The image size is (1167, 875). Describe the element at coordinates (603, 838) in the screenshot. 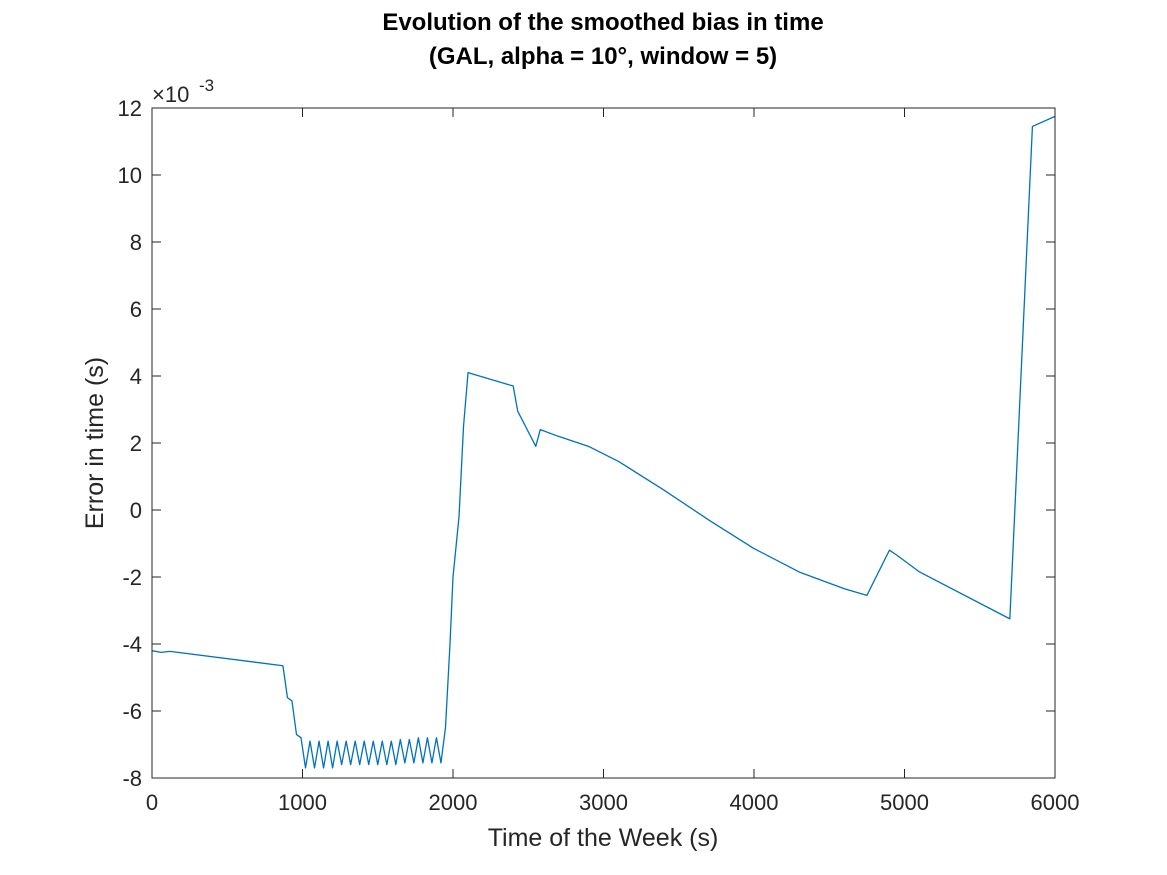

I see `x-axis-label: Time of the Week (s)` at that location.